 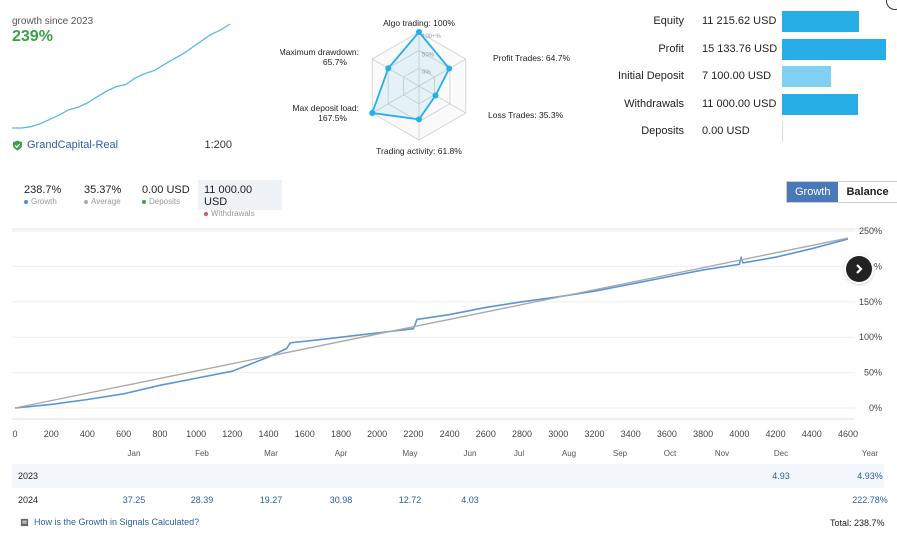 What do you see at coordinates (737, 76) in the screenshot?
I see `stat-value: 7 100.00 USD` at bounding box center [737, 76].